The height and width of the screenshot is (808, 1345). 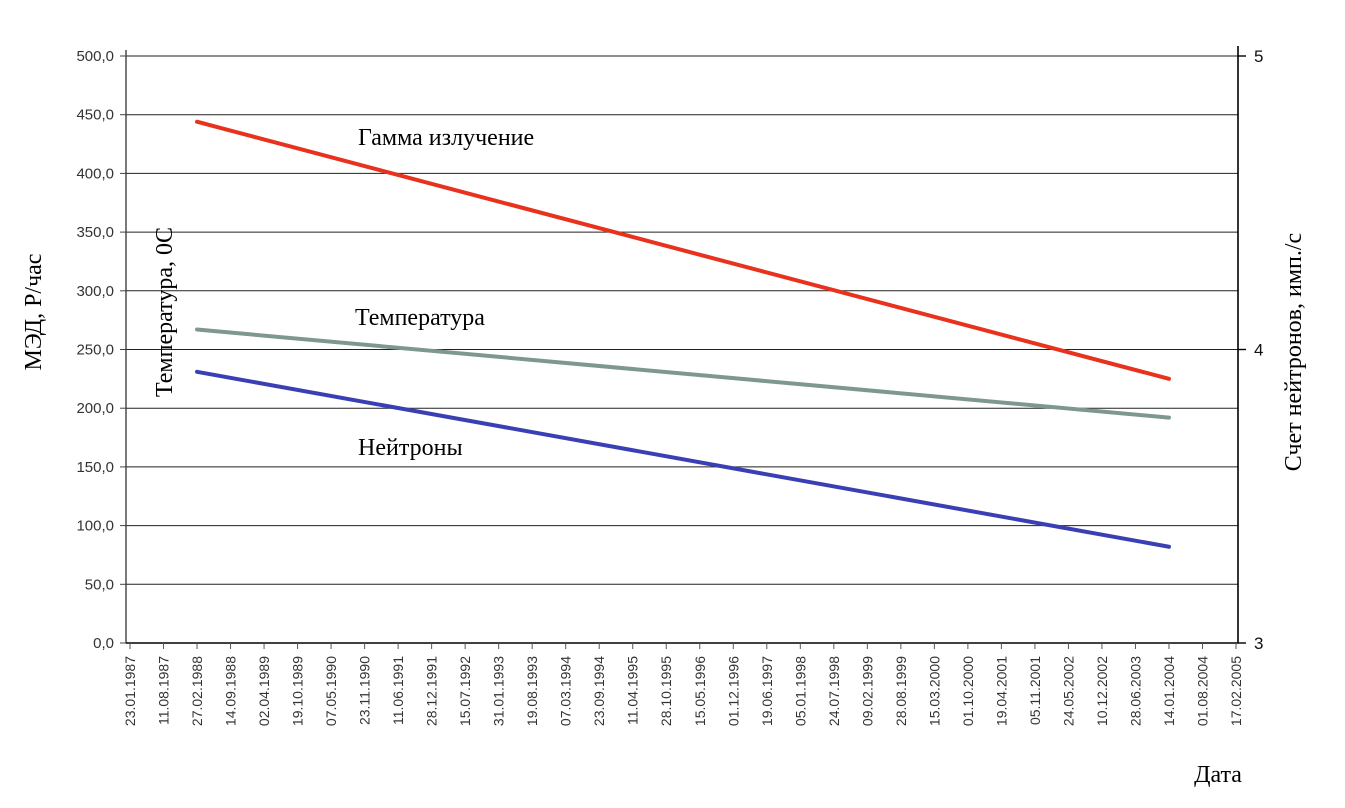 I want to click on x-tick-label: 05.11.2001, so click(x=1035, y=690).